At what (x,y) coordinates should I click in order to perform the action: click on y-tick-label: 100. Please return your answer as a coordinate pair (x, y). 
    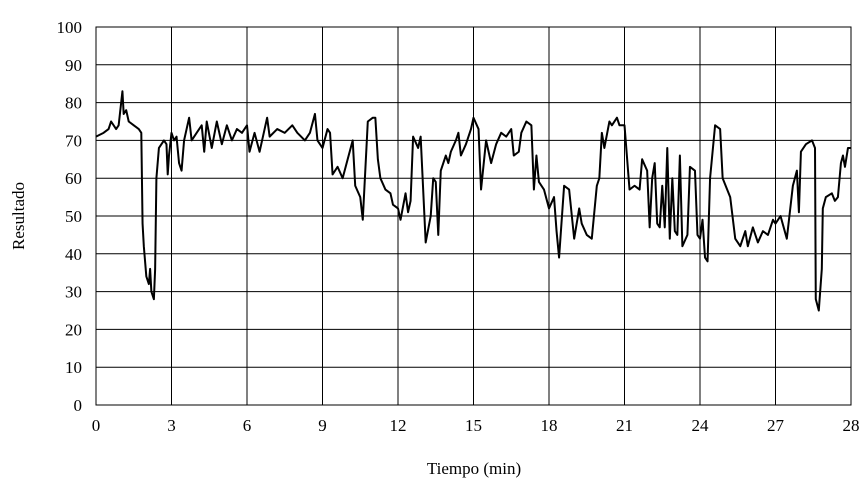
    Looking at the image, I should click on (70, 27).